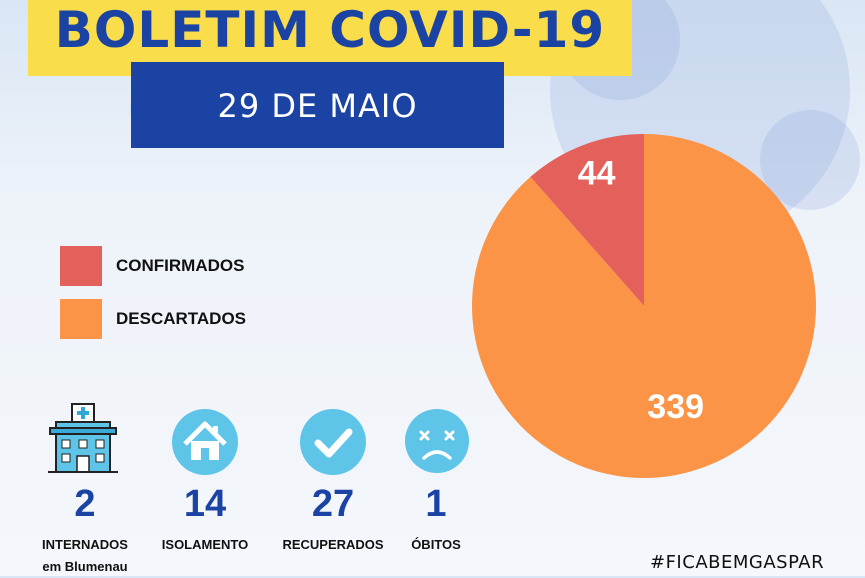  Describe the element at coordinates (205, 544) in the screenshot. I see `stat-label-isolamento: ISOLAMENTO` at that location.